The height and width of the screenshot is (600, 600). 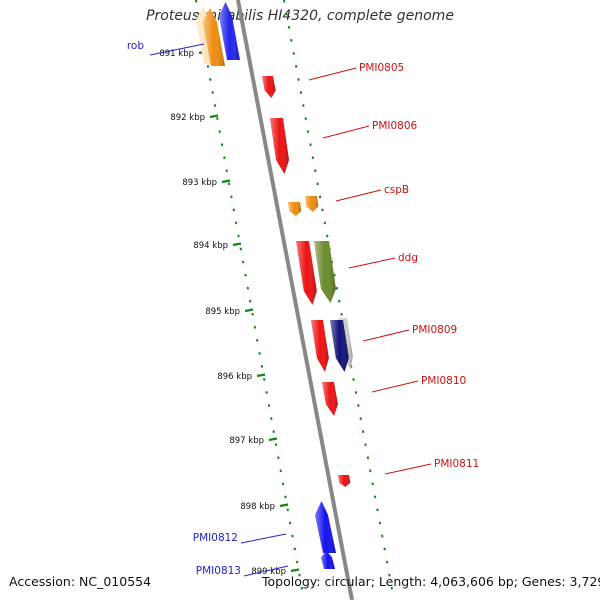 What do you see at coordinates (269, 87) in the screenshot?
I see `gene-pmi0805-shading` at bounding box center [269, 87].